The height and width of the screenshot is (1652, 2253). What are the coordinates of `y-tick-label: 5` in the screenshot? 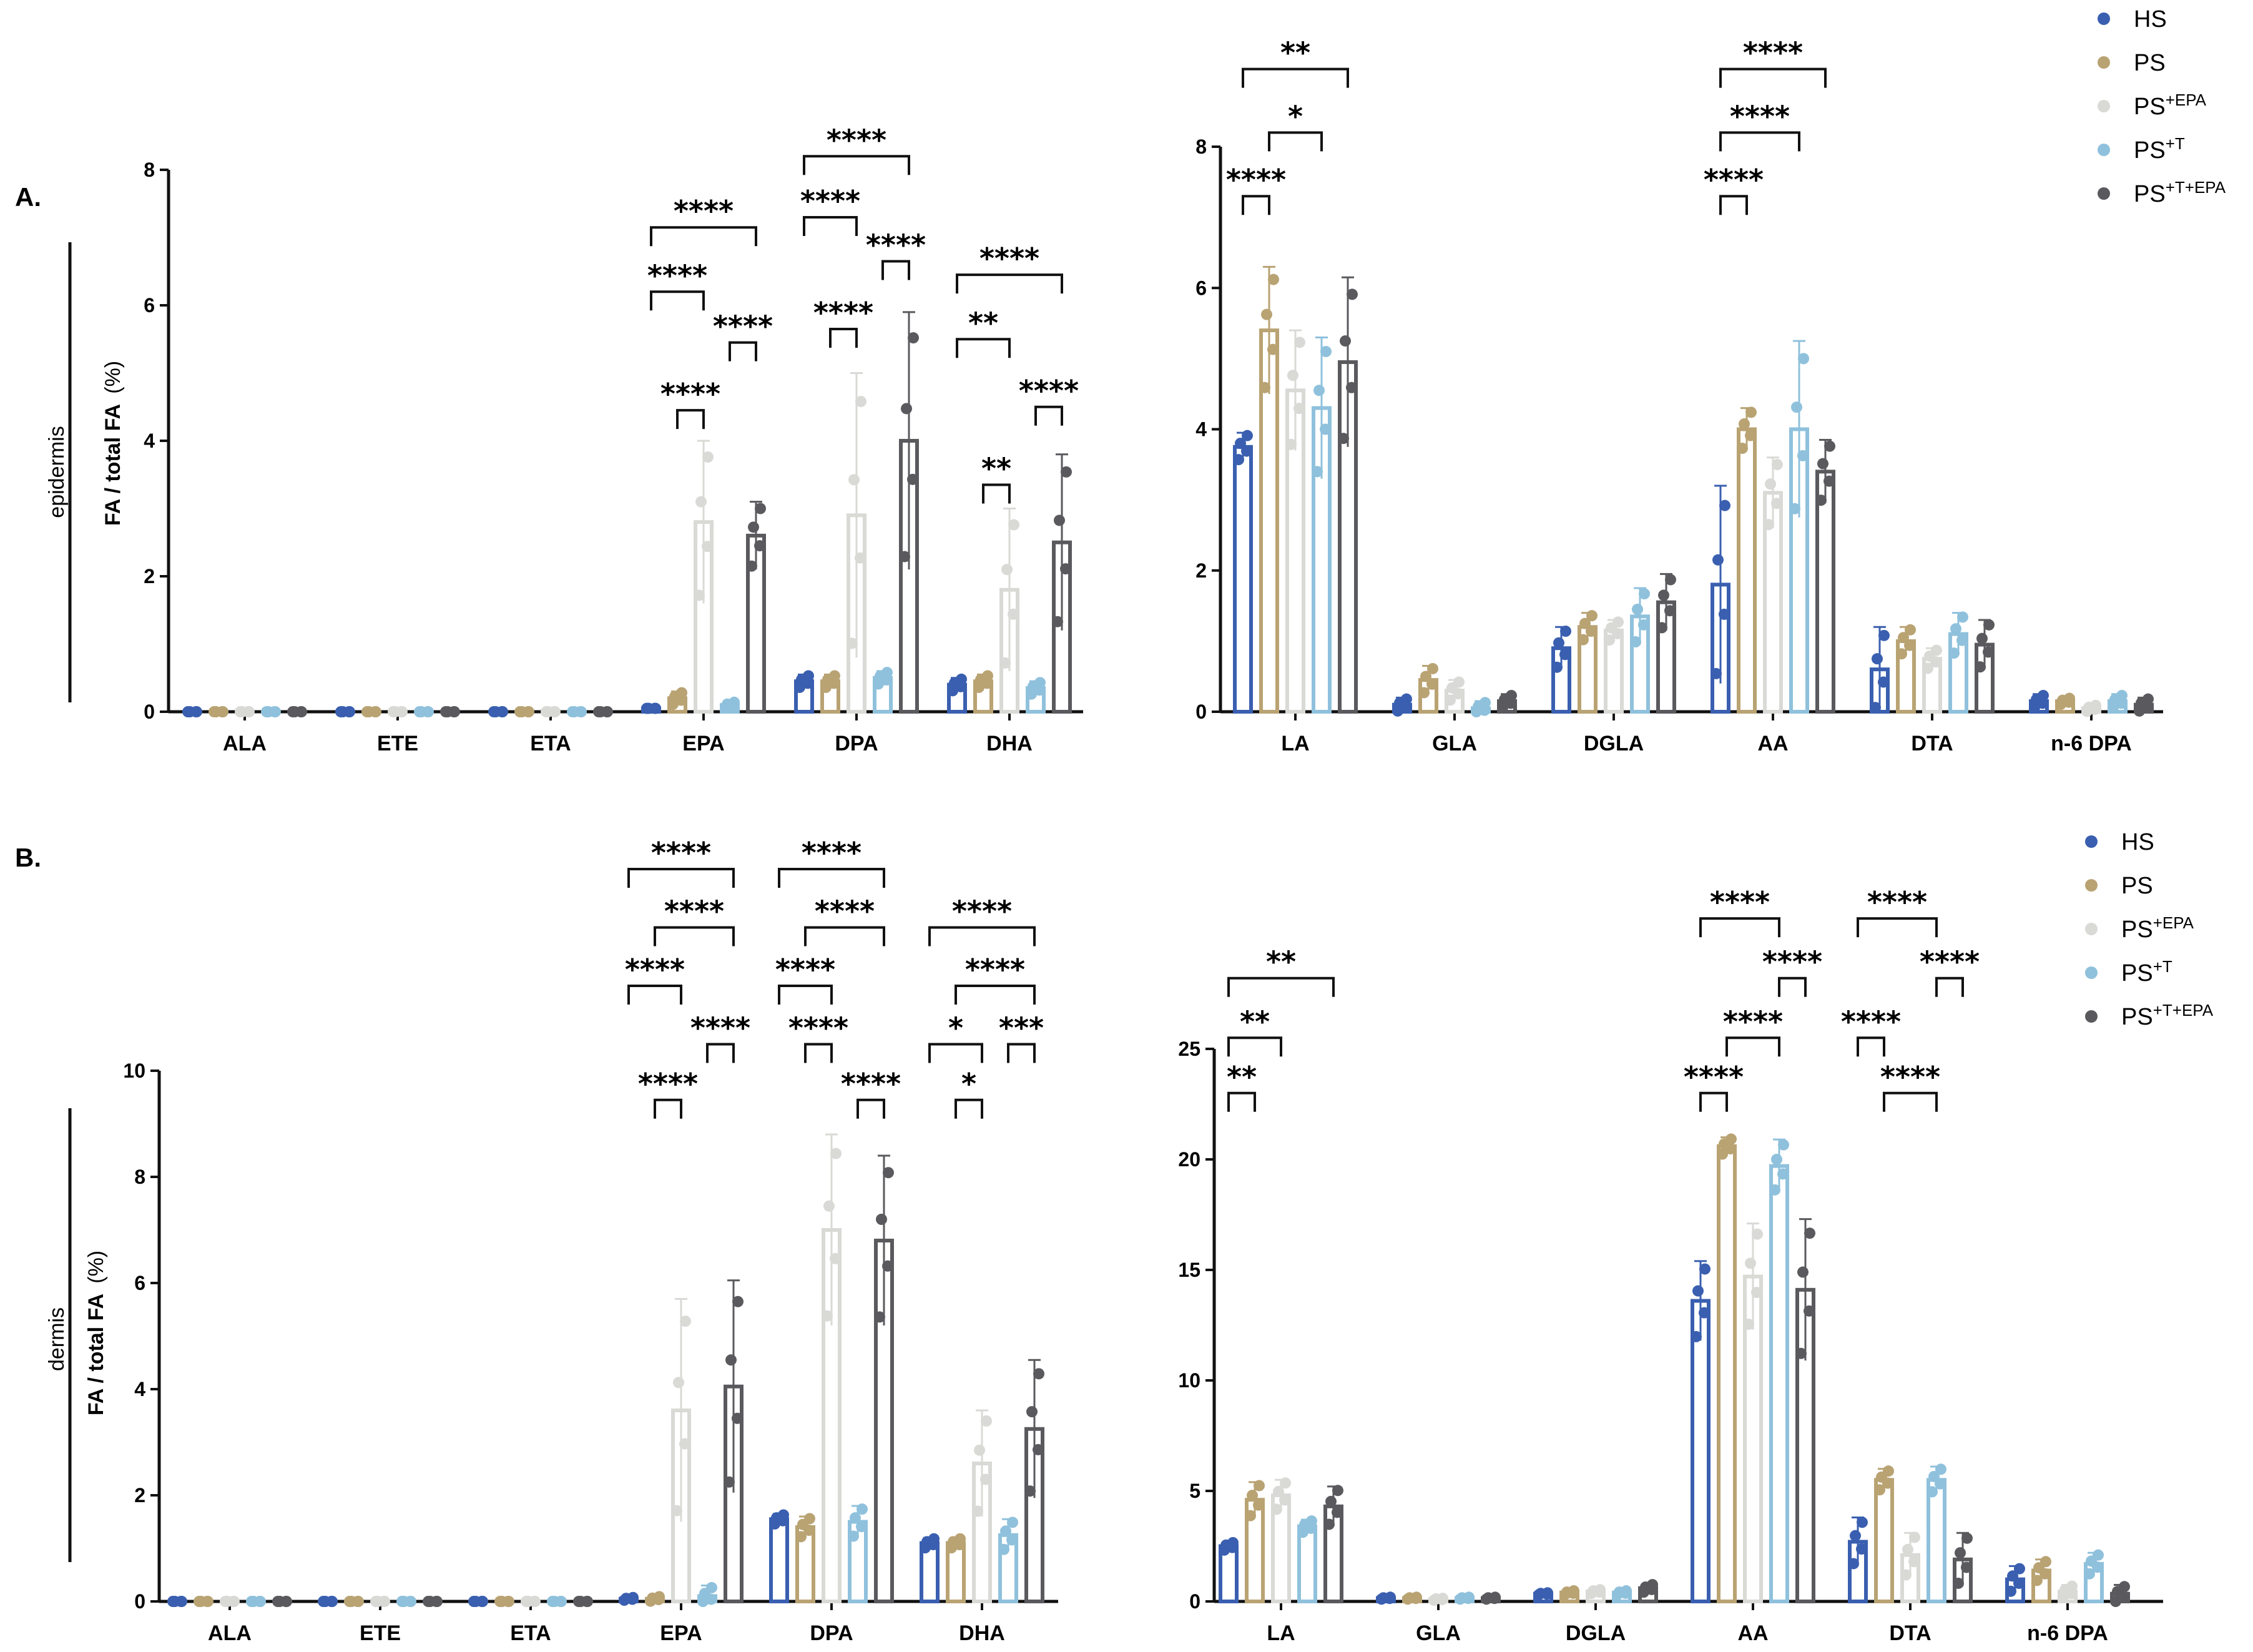 It's located at (1194, 1491).